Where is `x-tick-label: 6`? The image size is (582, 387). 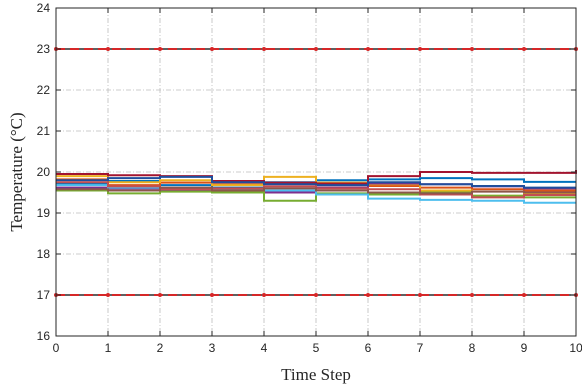 x-tick-label: 6 is located at coordinates (368, 348).